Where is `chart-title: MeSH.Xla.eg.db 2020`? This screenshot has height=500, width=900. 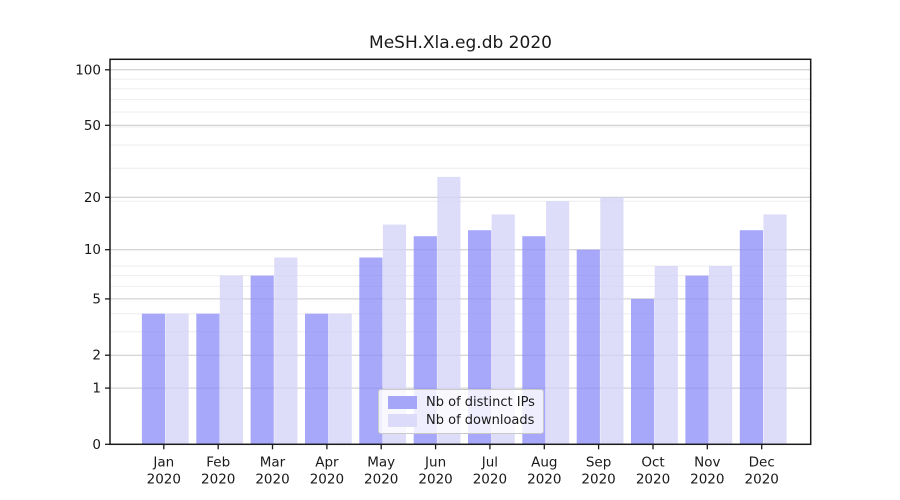 chart-title: MeSH.Xla.eg.db 2020 is located at coordinates (460, 43).